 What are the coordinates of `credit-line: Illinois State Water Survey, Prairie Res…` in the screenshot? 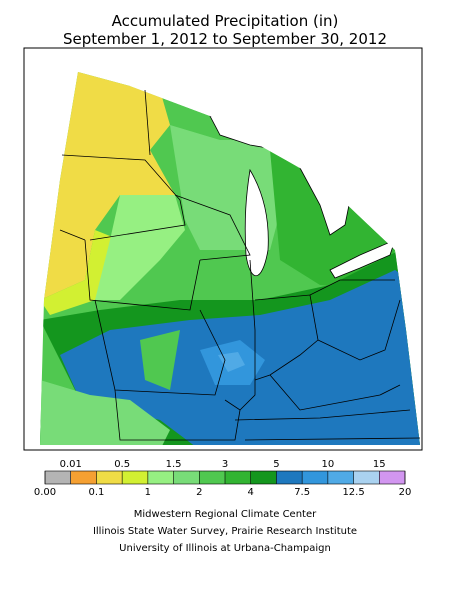 It's located at (225, 531).